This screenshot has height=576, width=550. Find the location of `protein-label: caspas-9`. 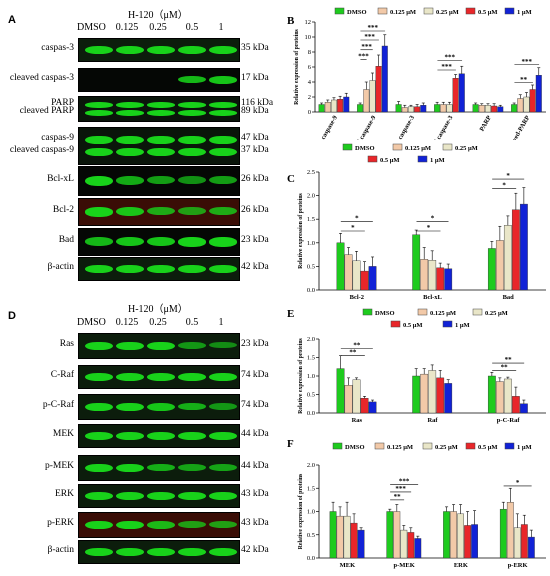

protein-label: caspas-9 is located at coordinates (57, 138).